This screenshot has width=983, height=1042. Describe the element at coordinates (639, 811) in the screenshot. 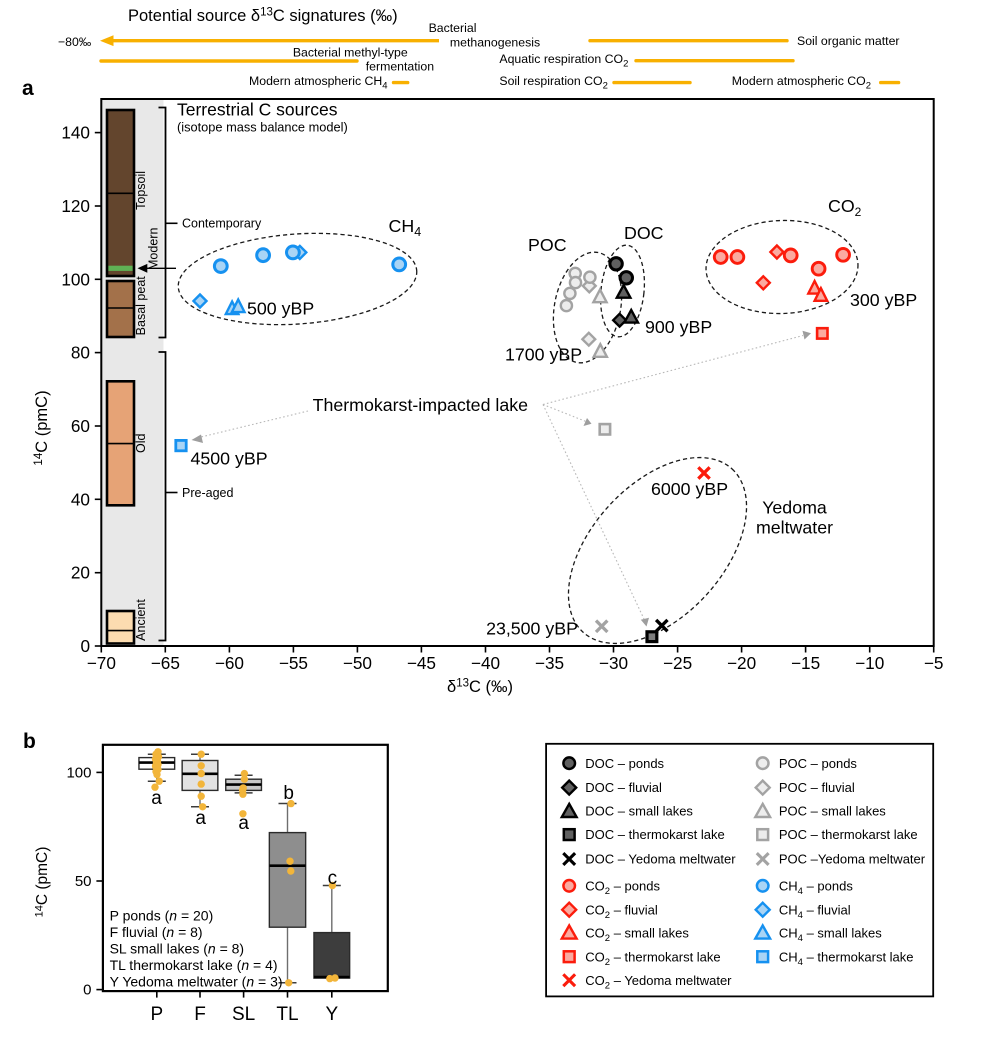

I see `svg-text: DOC – small lakes` at that location.